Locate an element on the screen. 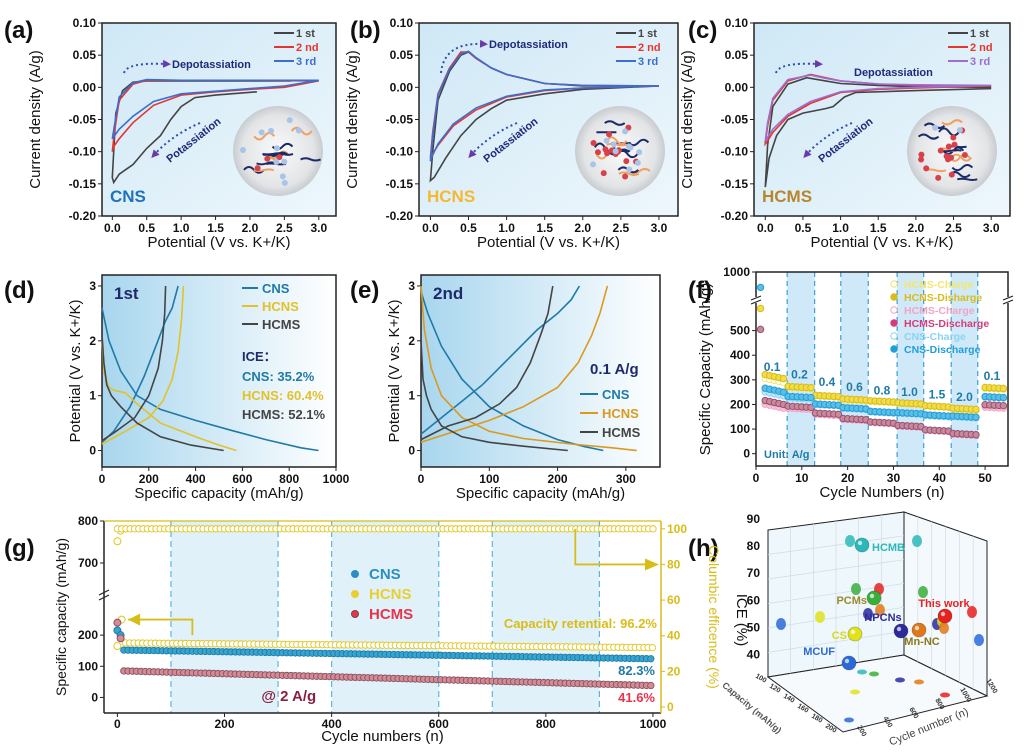 The width and height of the screenshot is (1030, 754). panel-label-a: (a) is located at coordinates (18, 30).